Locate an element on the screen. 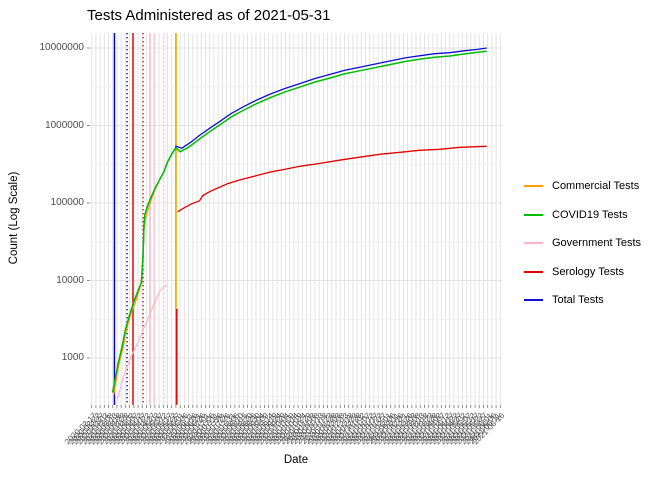  legend-item-government-tests: Government Tests is located at coordinates (582, 243).